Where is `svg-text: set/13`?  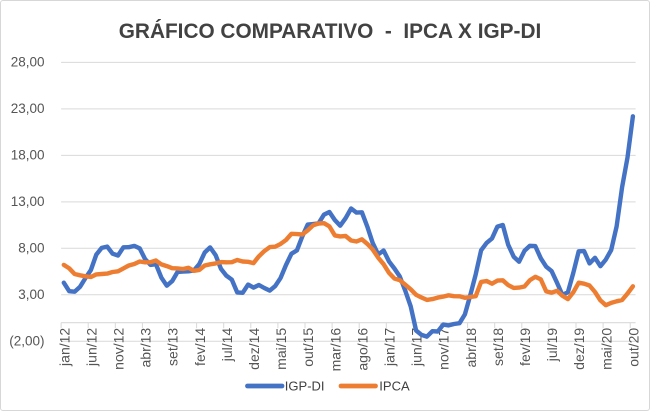
svg-text: set/13 is located at coordinates (173, 347).